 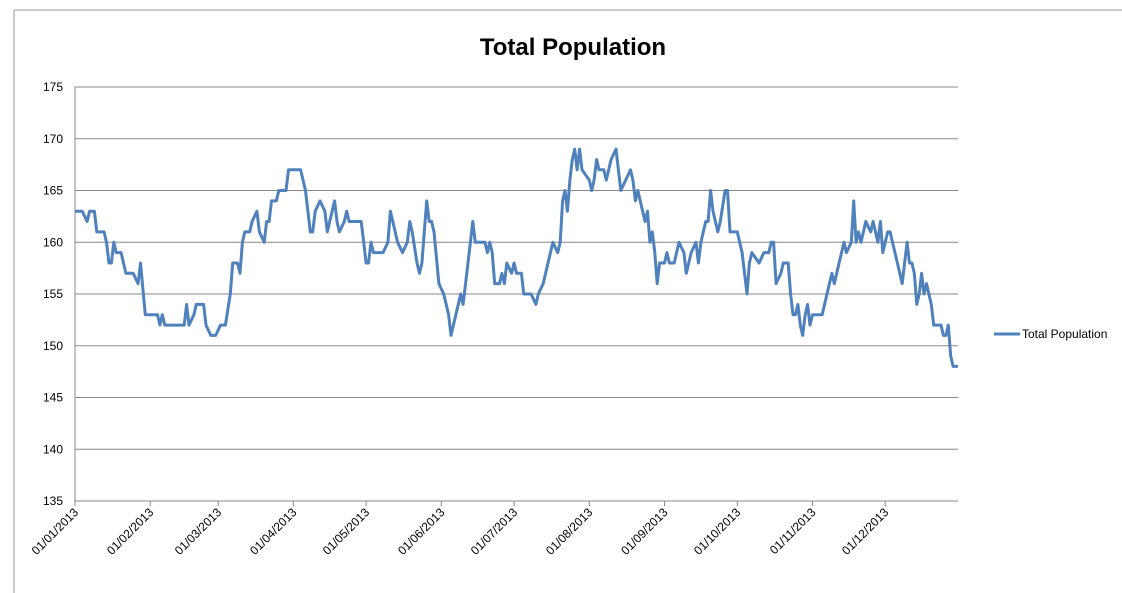 I want to click on y-tick-label: 175, so click(x=53, y=87).